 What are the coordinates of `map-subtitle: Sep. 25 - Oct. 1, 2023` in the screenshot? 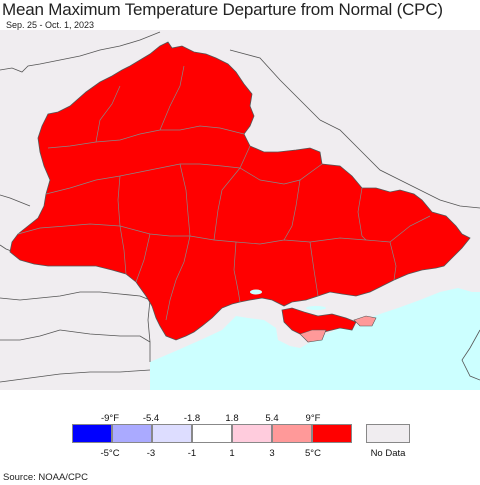 It's located at (50, 25).